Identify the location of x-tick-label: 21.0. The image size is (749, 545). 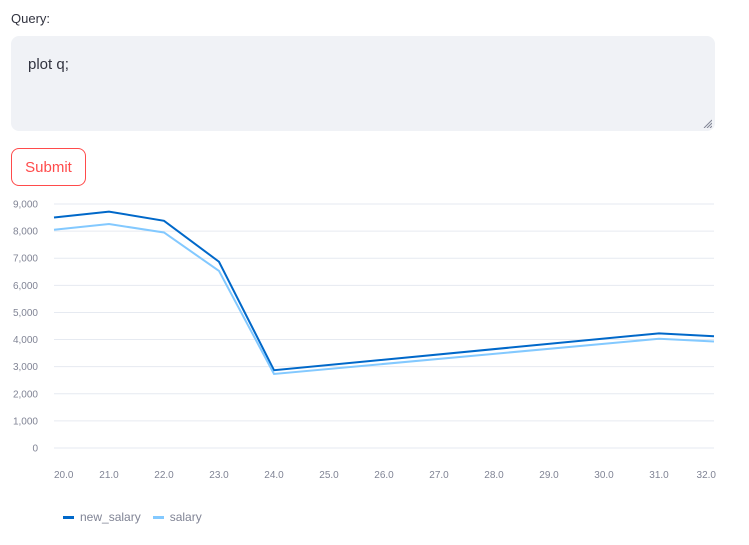
(109, 475).